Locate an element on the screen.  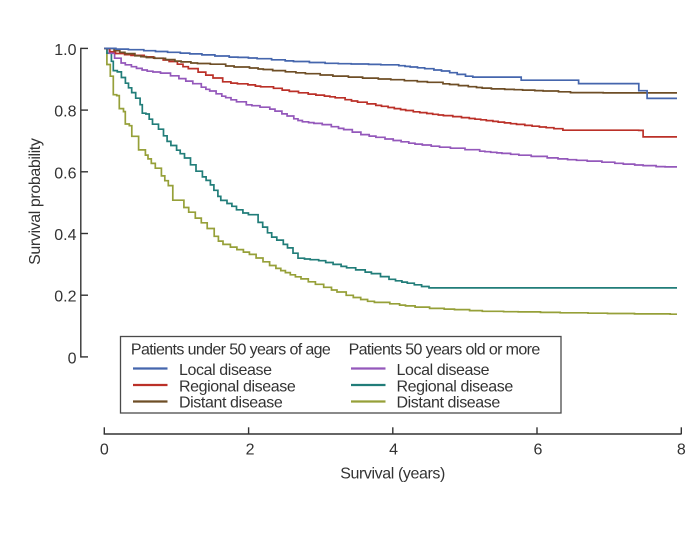
svg-text: Patients 50 years old or more is located at coordinates (445, 349).